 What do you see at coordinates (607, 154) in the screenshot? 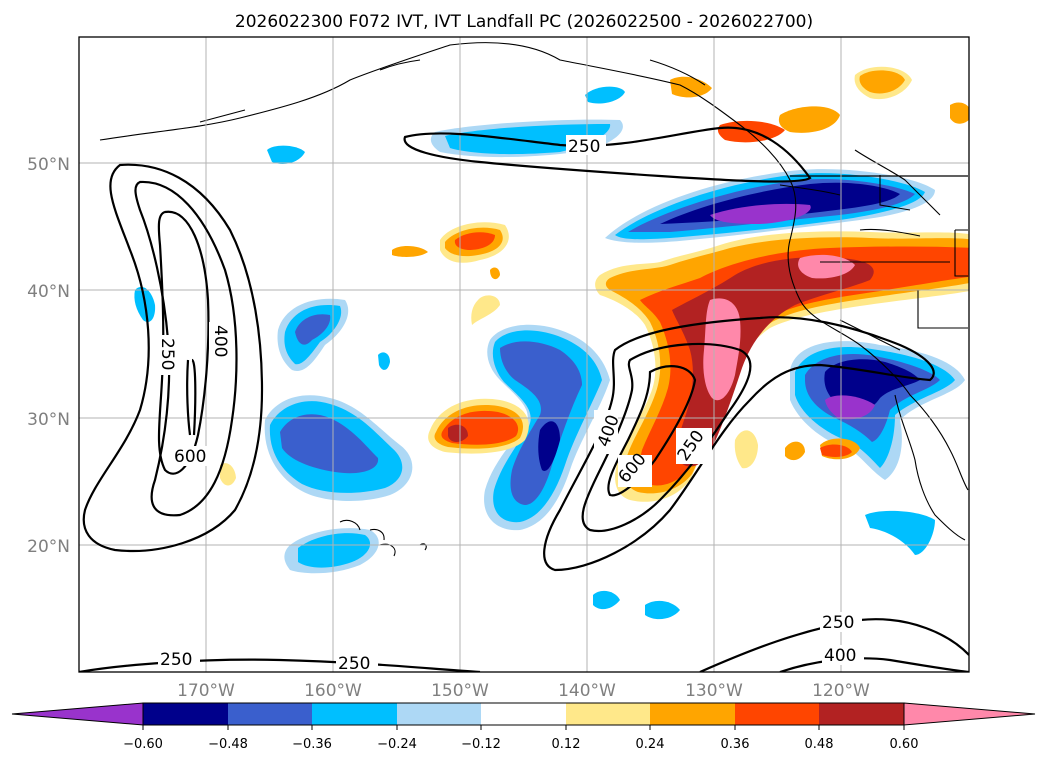
I see `contour-250-gulf` at bounding box center [607, 154].